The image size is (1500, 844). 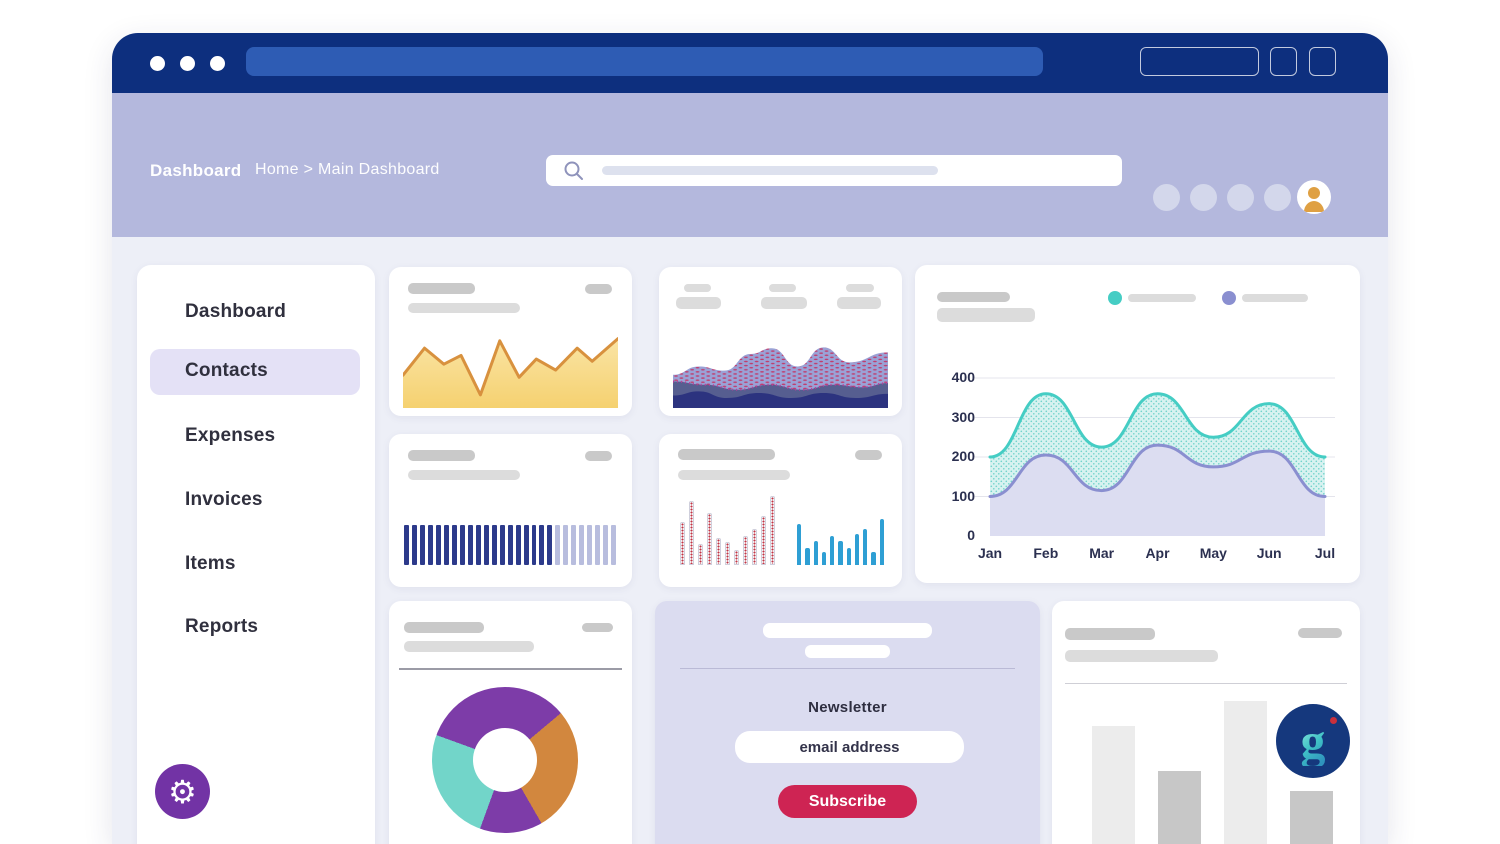 I want to click on placeholder-badge-bar, so click(x=597, y=627).